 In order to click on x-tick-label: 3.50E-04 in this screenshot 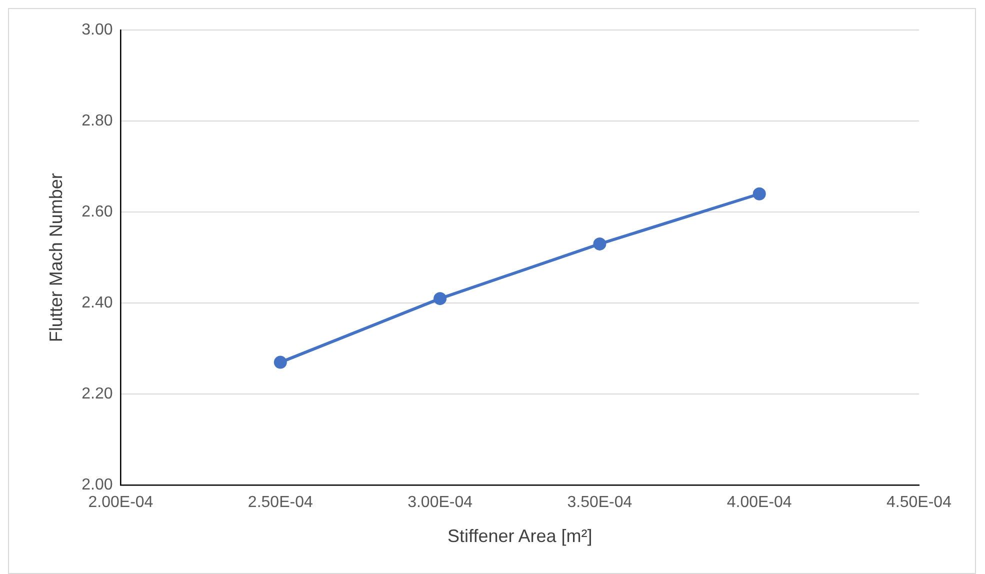, I will do `click(599, 503)`.